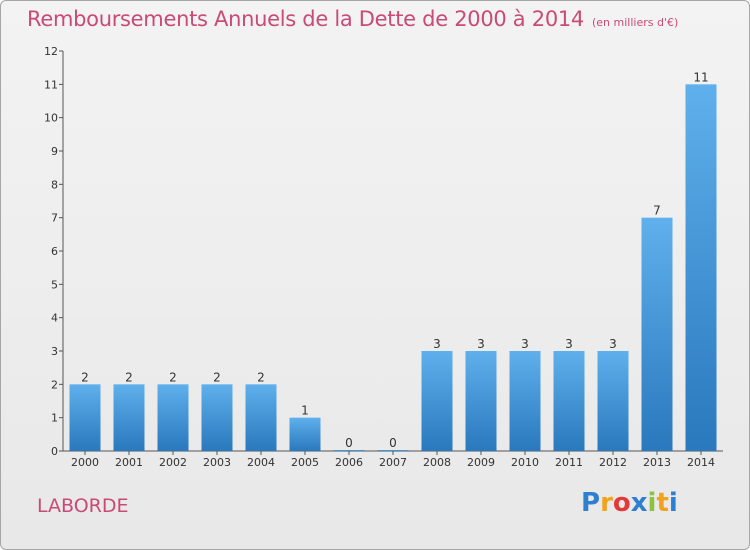  I want to click on x-tick-label: 2004, so click(261, 462).